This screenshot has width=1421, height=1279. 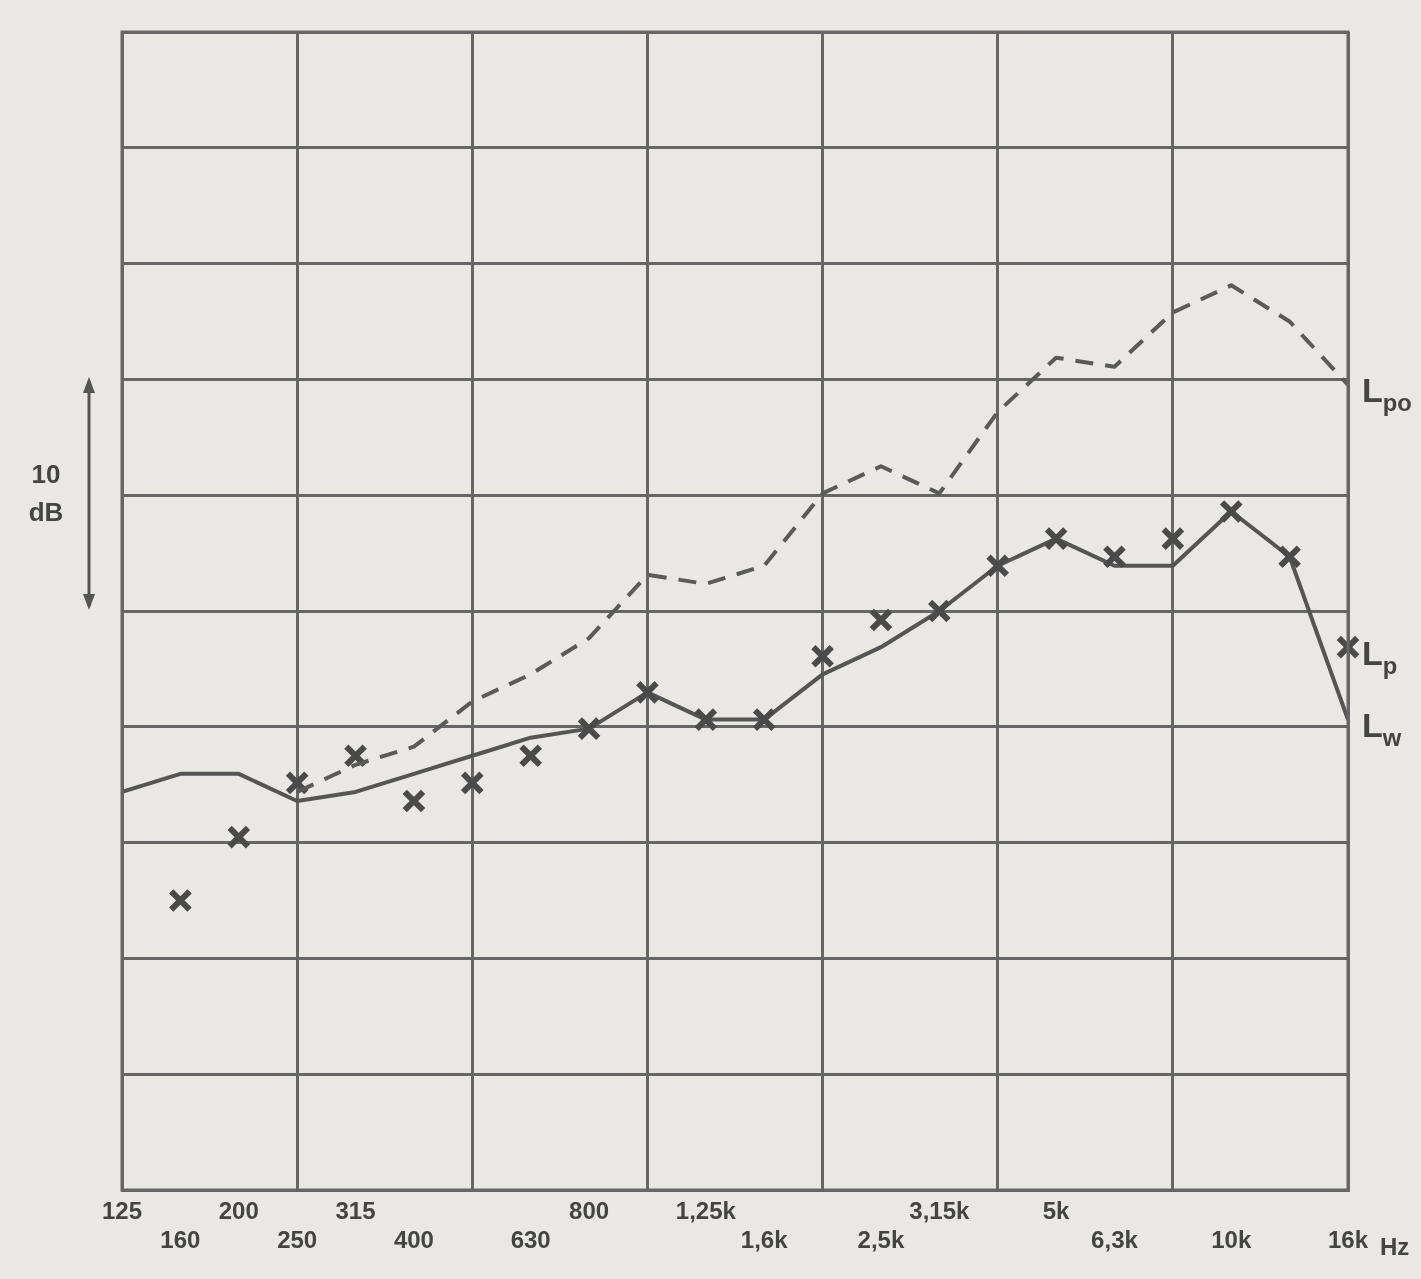 What do you see at coordinates (355, 1211) in the screenshot?
I see `x-tick-label: 315` at bounding box center [355, 1211].